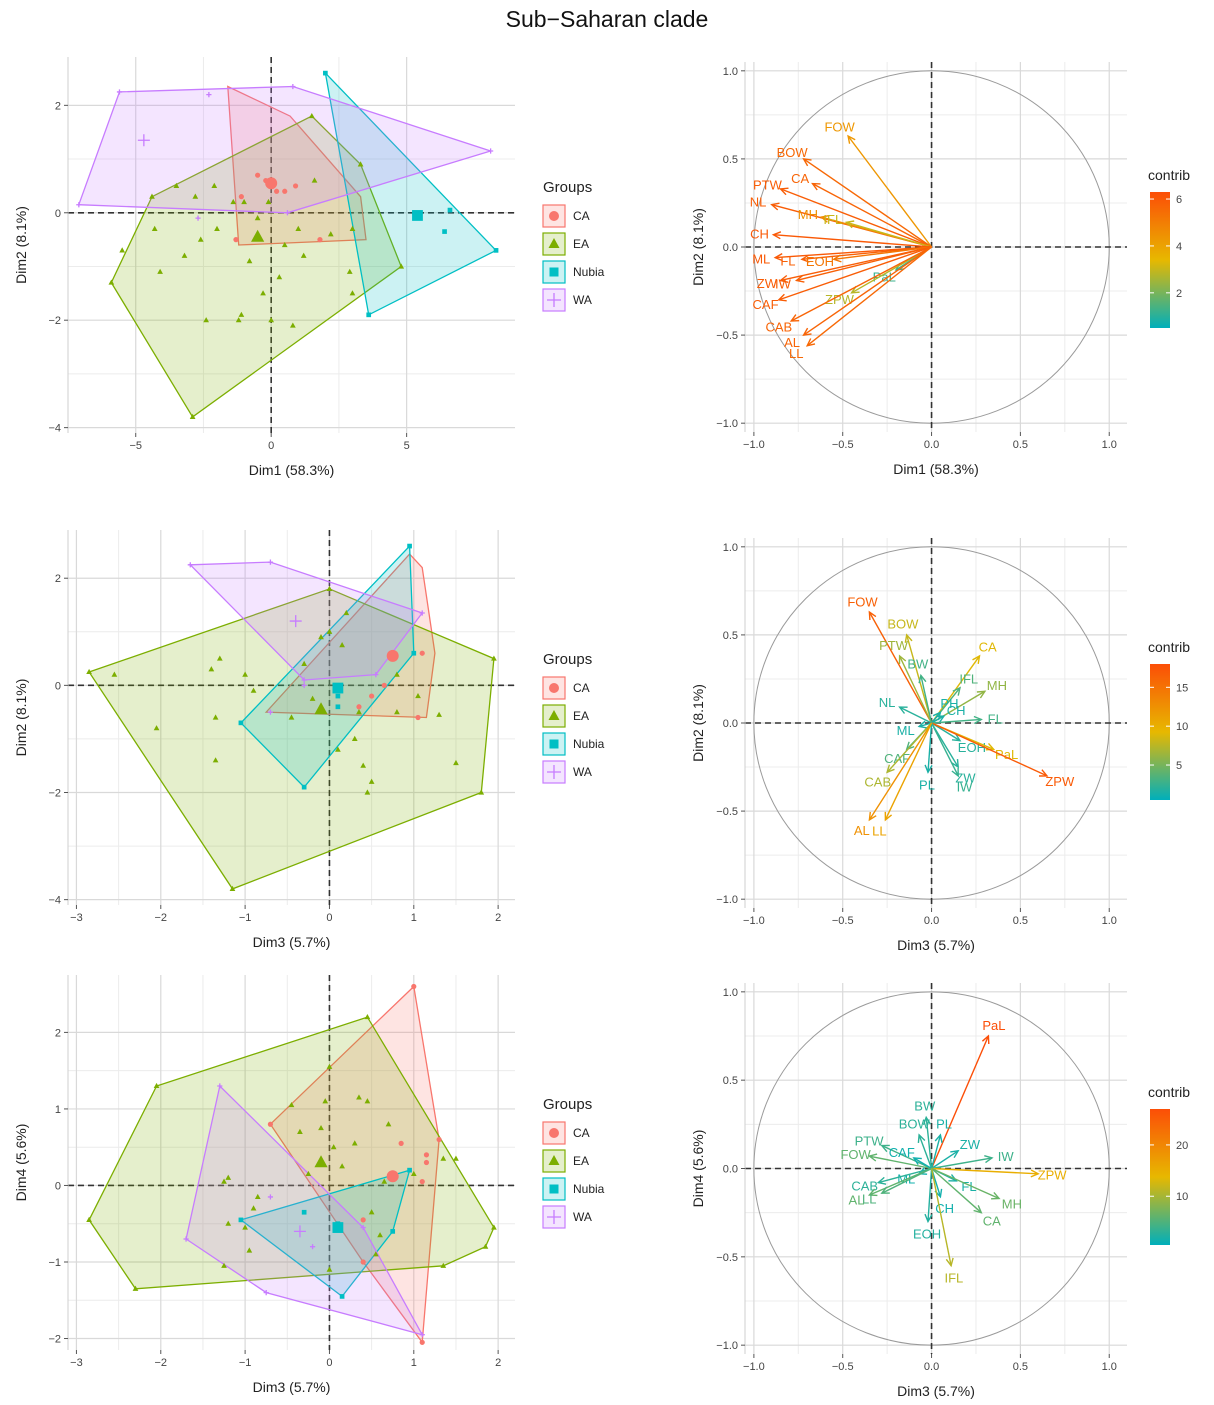 This screenshot has width=1214, height=1405. What do you see at coordinates (1182, 1197) in the screenshot?
I see `colorbar-tick-label: 10` at bounding box center [1182, 1197].